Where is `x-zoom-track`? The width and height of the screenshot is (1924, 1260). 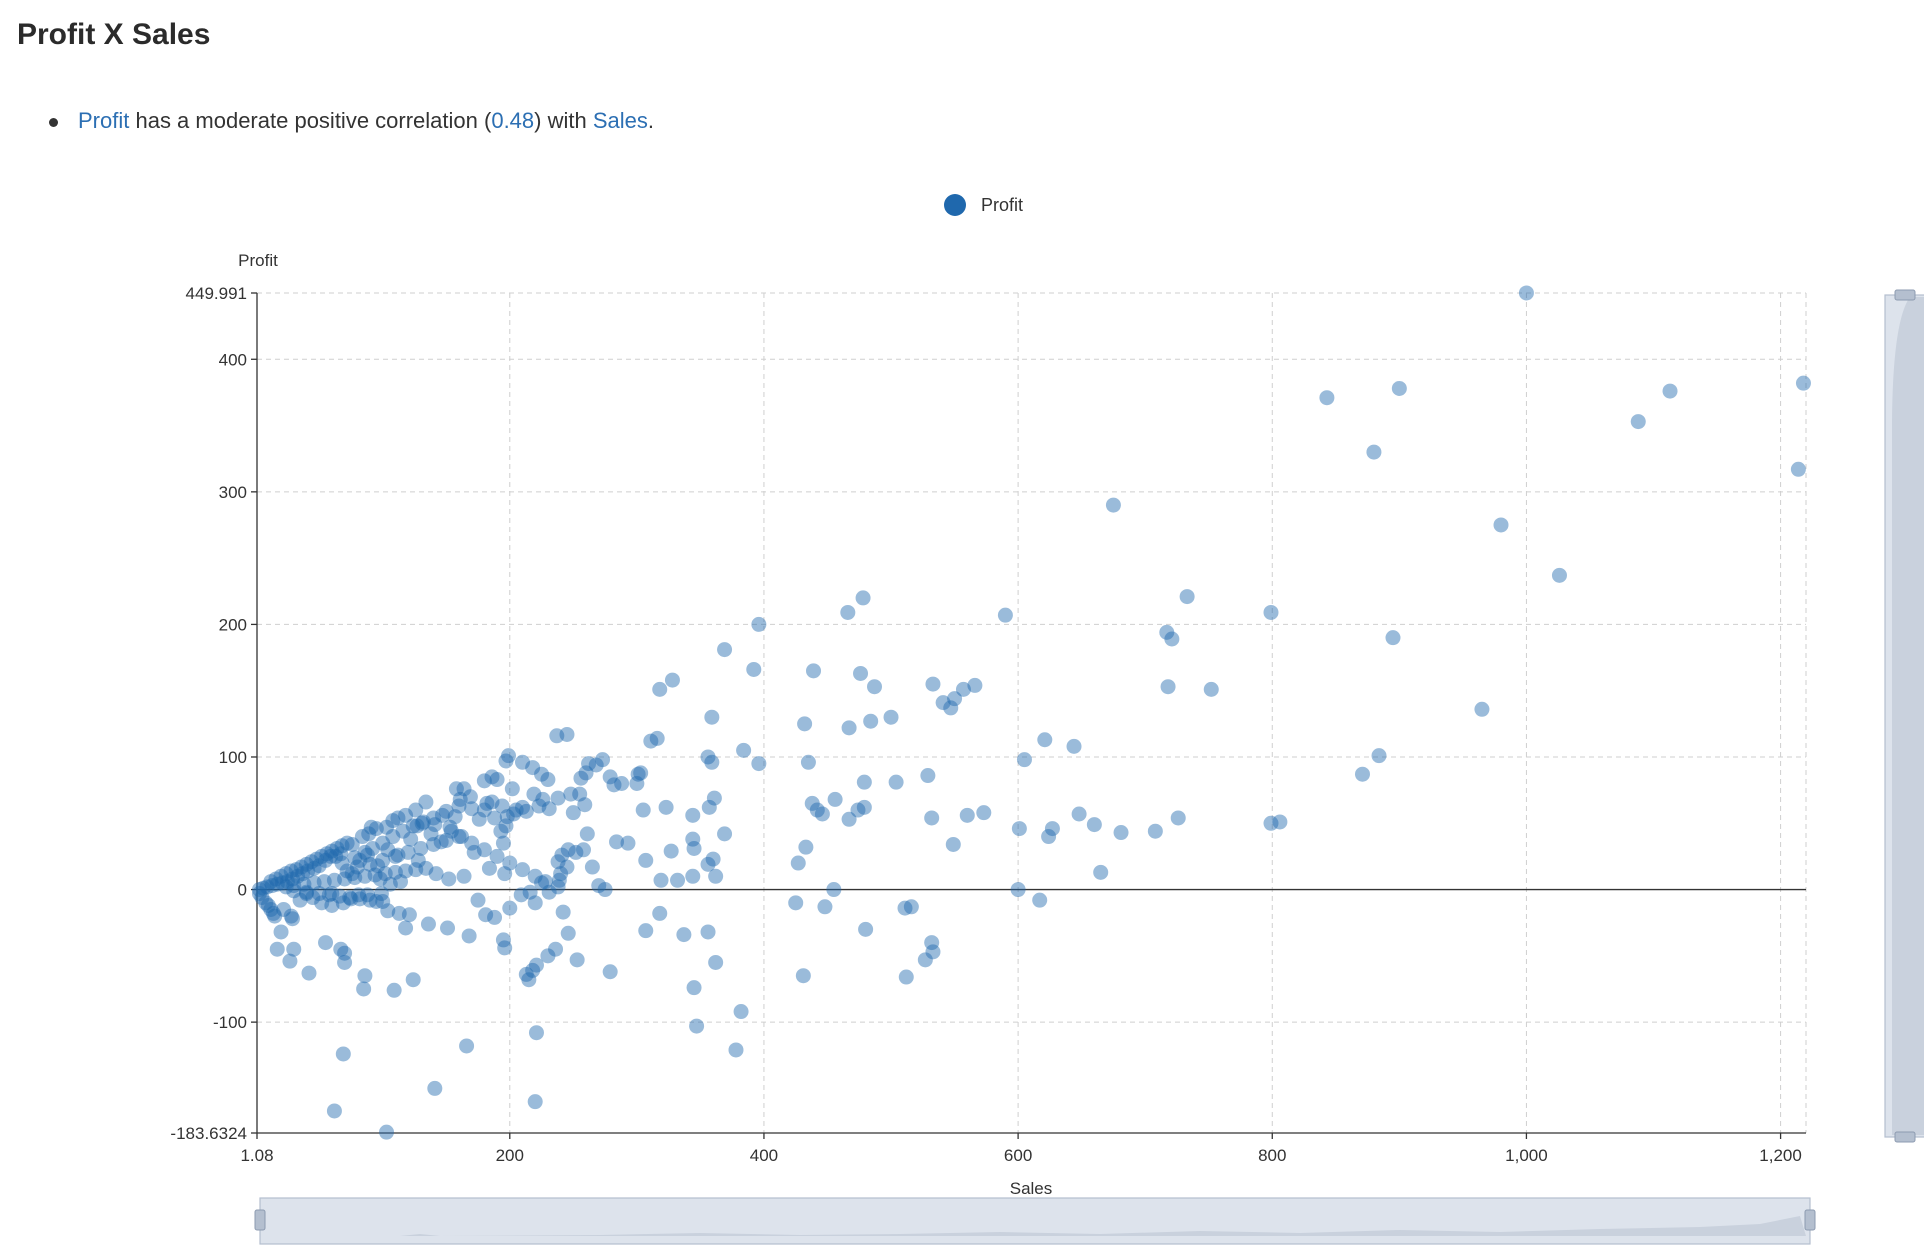
x-zoom-track is located at coordinates (1035, 1221).